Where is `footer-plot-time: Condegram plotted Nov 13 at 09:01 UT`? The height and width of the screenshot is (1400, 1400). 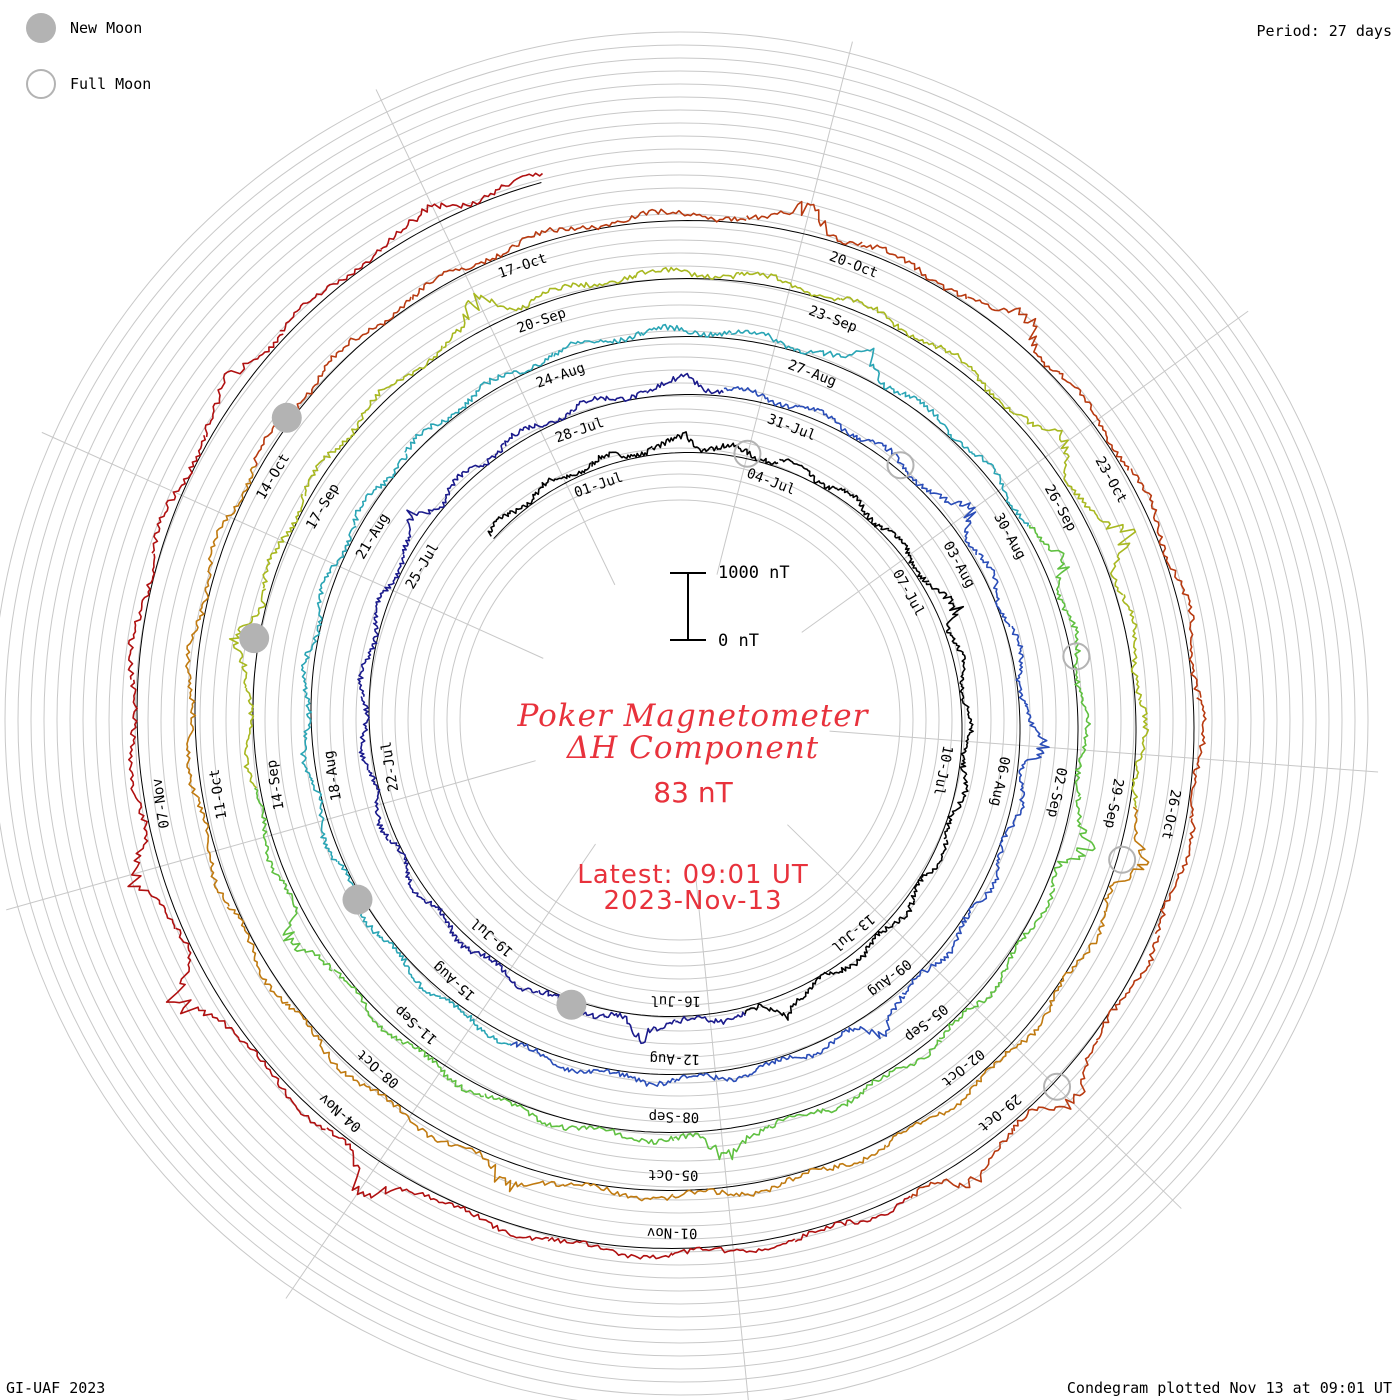 footer-plot-time: Condegram plotted Nov 13 at 09:01 UT is located at coordinates (1229, 1388).